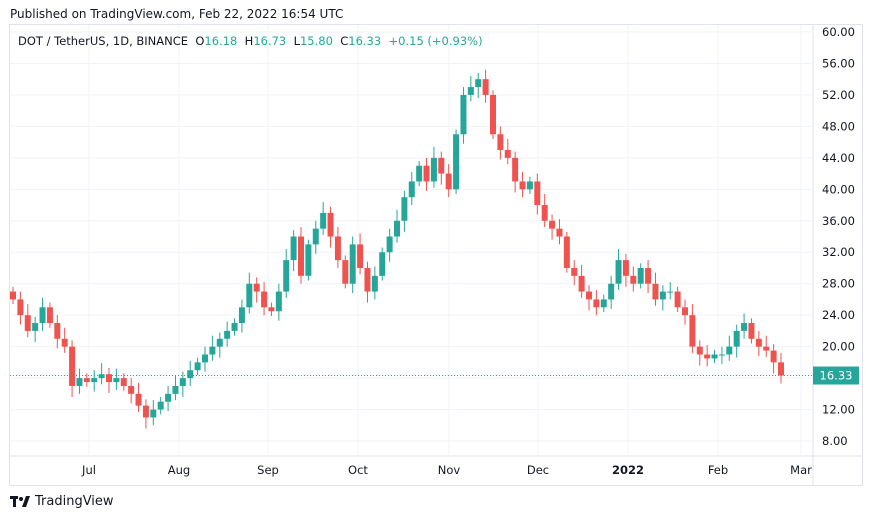 This screenshot has height=521, width=873. I want to click on last-price-label: 16.33, so click(836, 376).